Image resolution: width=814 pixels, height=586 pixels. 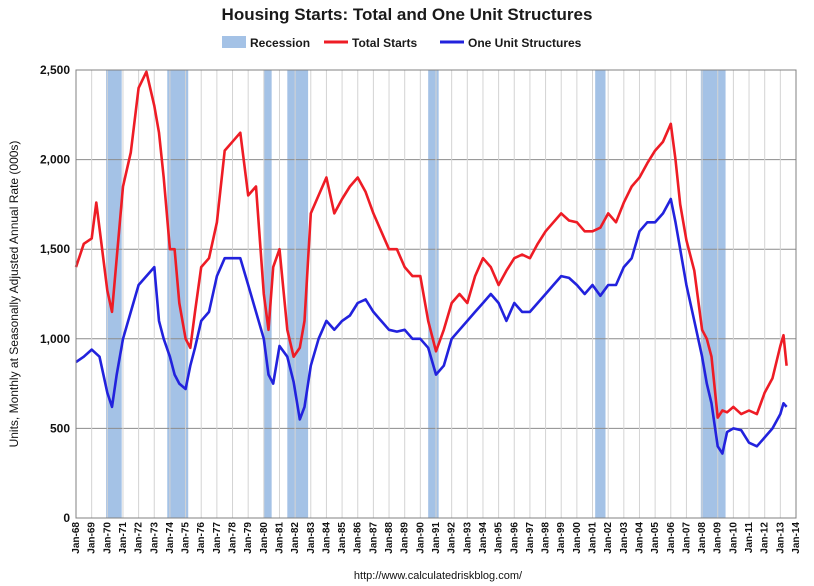 I want to click on x-tick-label: Jan-10, so click(x=733, y=538).